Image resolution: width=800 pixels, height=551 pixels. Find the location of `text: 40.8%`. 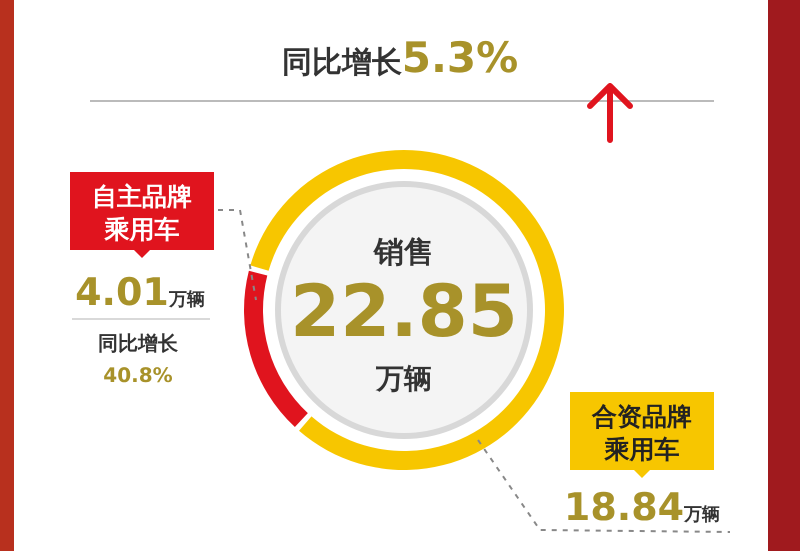

text: 40.8% is located at coordinates (138, 375).